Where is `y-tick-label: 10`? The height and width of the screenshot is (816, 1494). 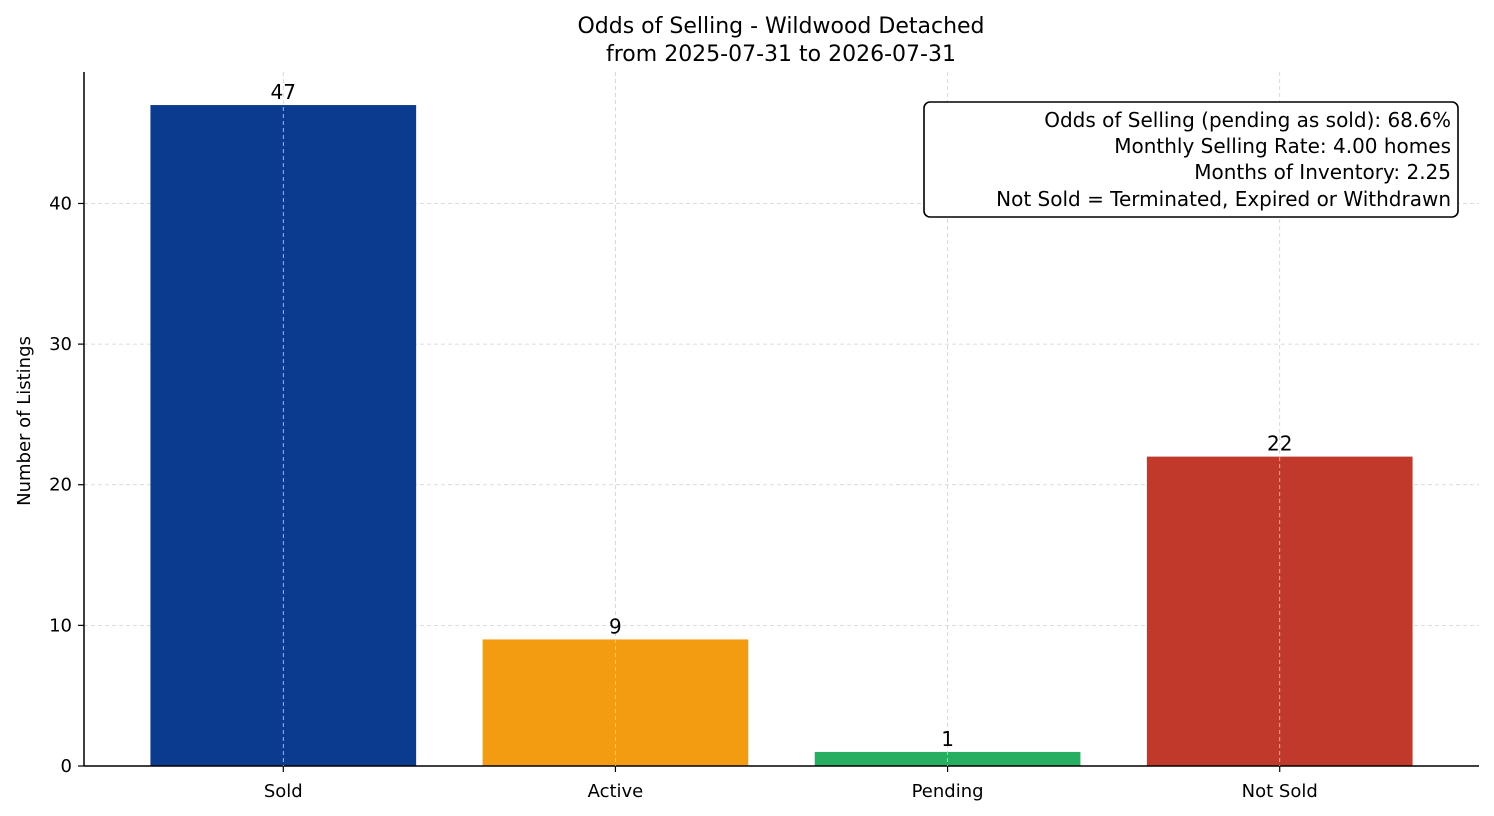 y-tick-label: 10 is located at coordinates (60, 625).